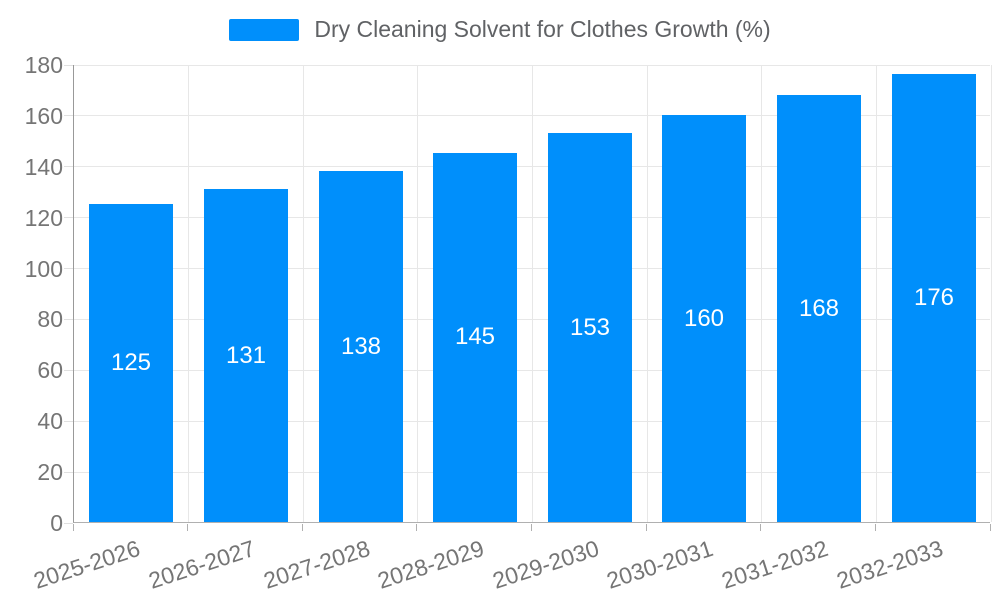 The image size is (1000, 600). What do you see at coordinates (50, 370) in the screenshot?
I see `y-tick-label: 60` at bounding box center [50, 370].